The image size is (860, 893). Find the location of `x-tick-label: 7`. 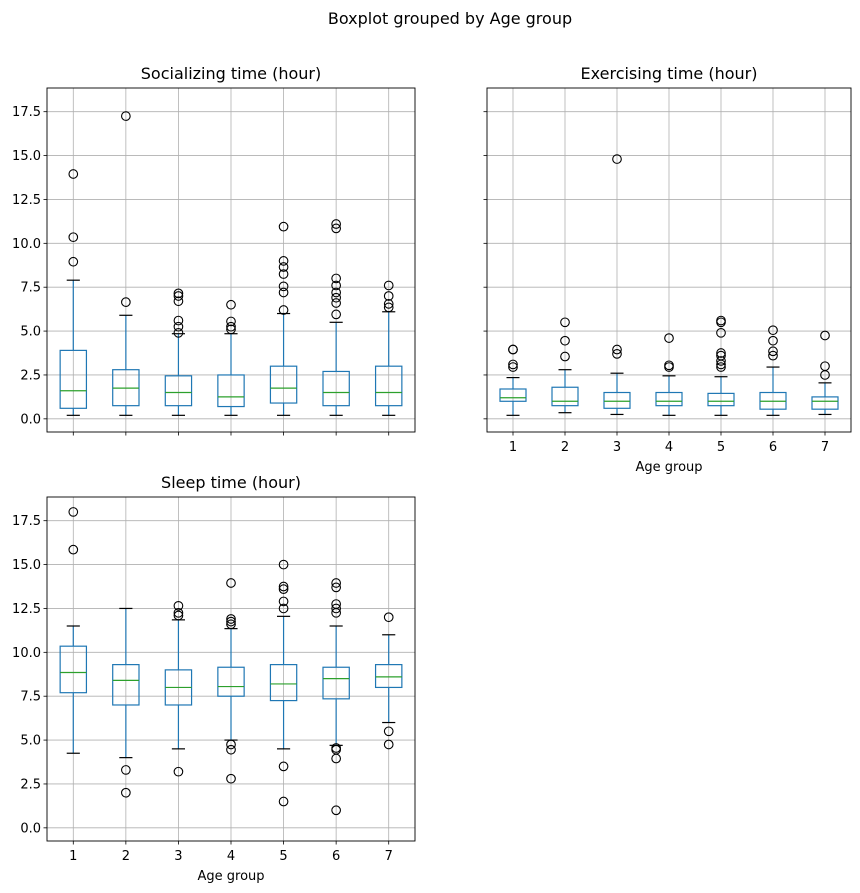

x-tick-label: 7 is located at coordinates (825, 447).